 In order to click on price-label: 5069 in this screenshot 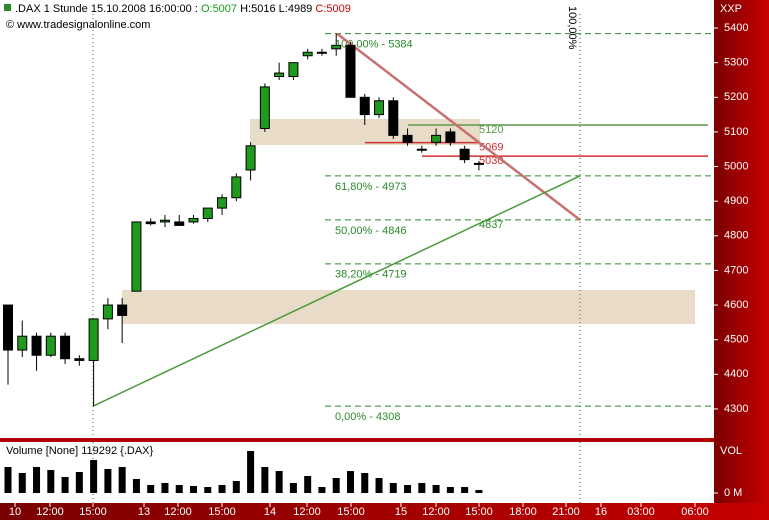, I will do `click(491, 148)`.